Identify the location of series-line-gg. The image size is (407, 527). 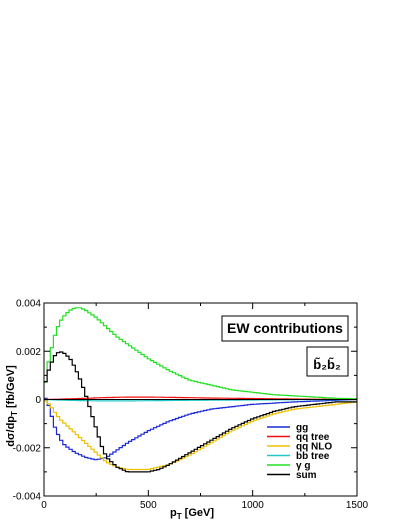
(200, 429).